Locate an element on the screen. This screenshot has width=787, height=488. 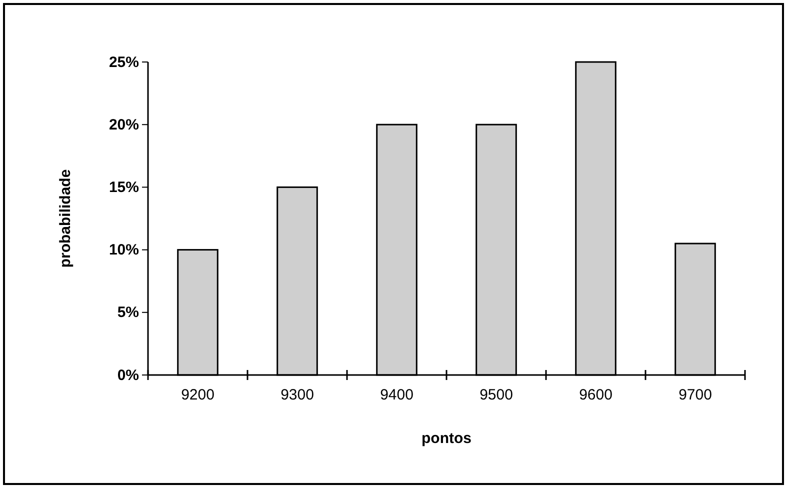
x-tick-label: 9600 is located at coordinates (595, 395).